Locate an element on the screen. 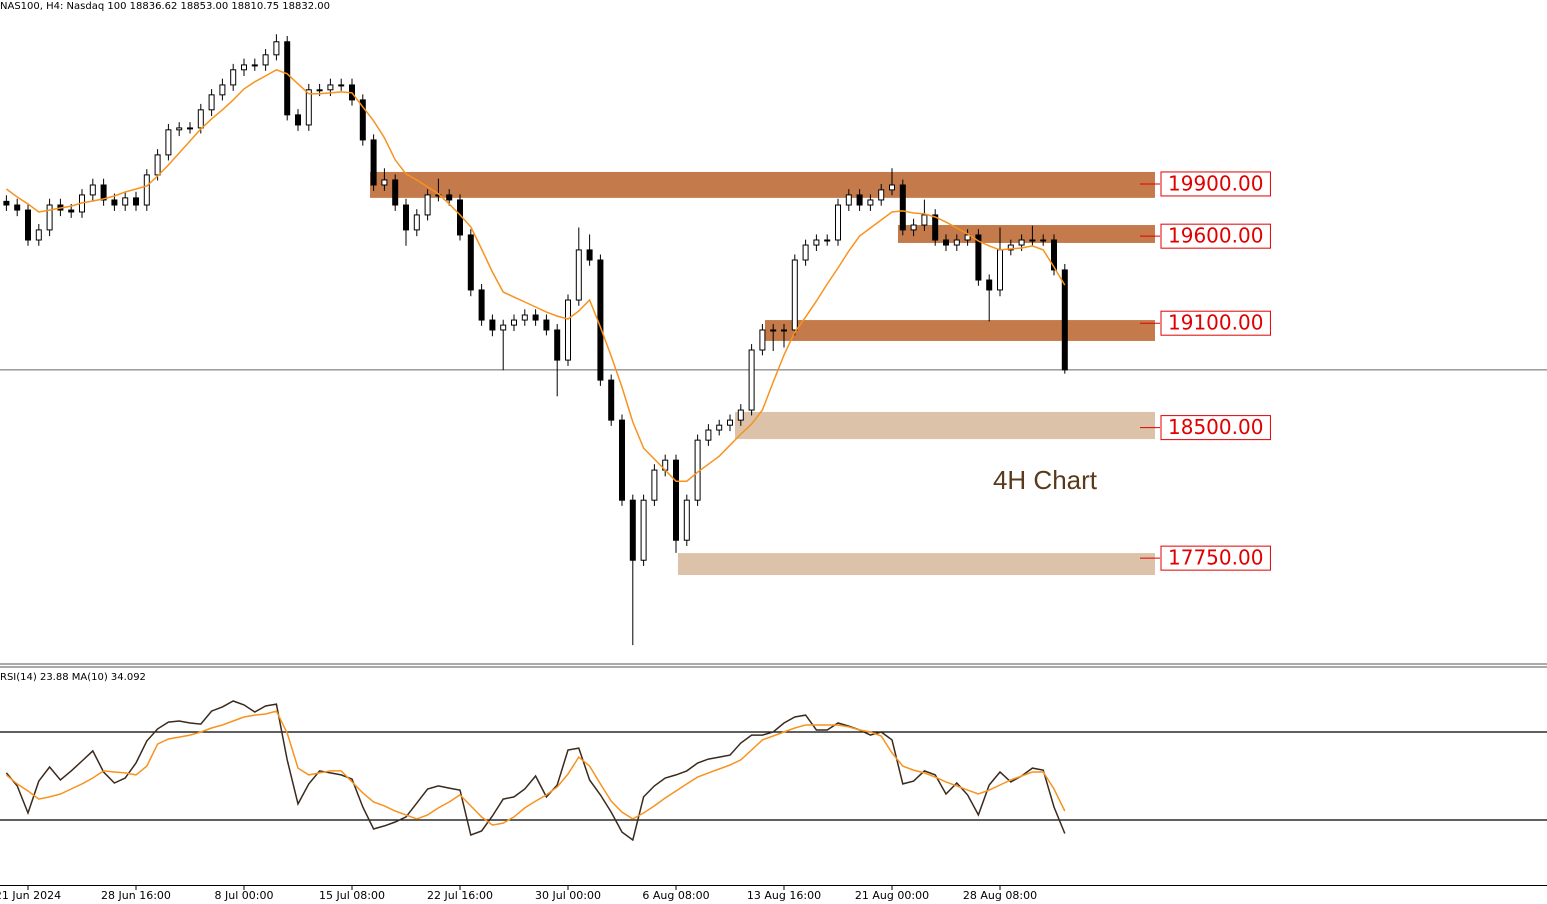  x-tick-label: 21 Aug 00:00 is located at coordinates (892, 895).